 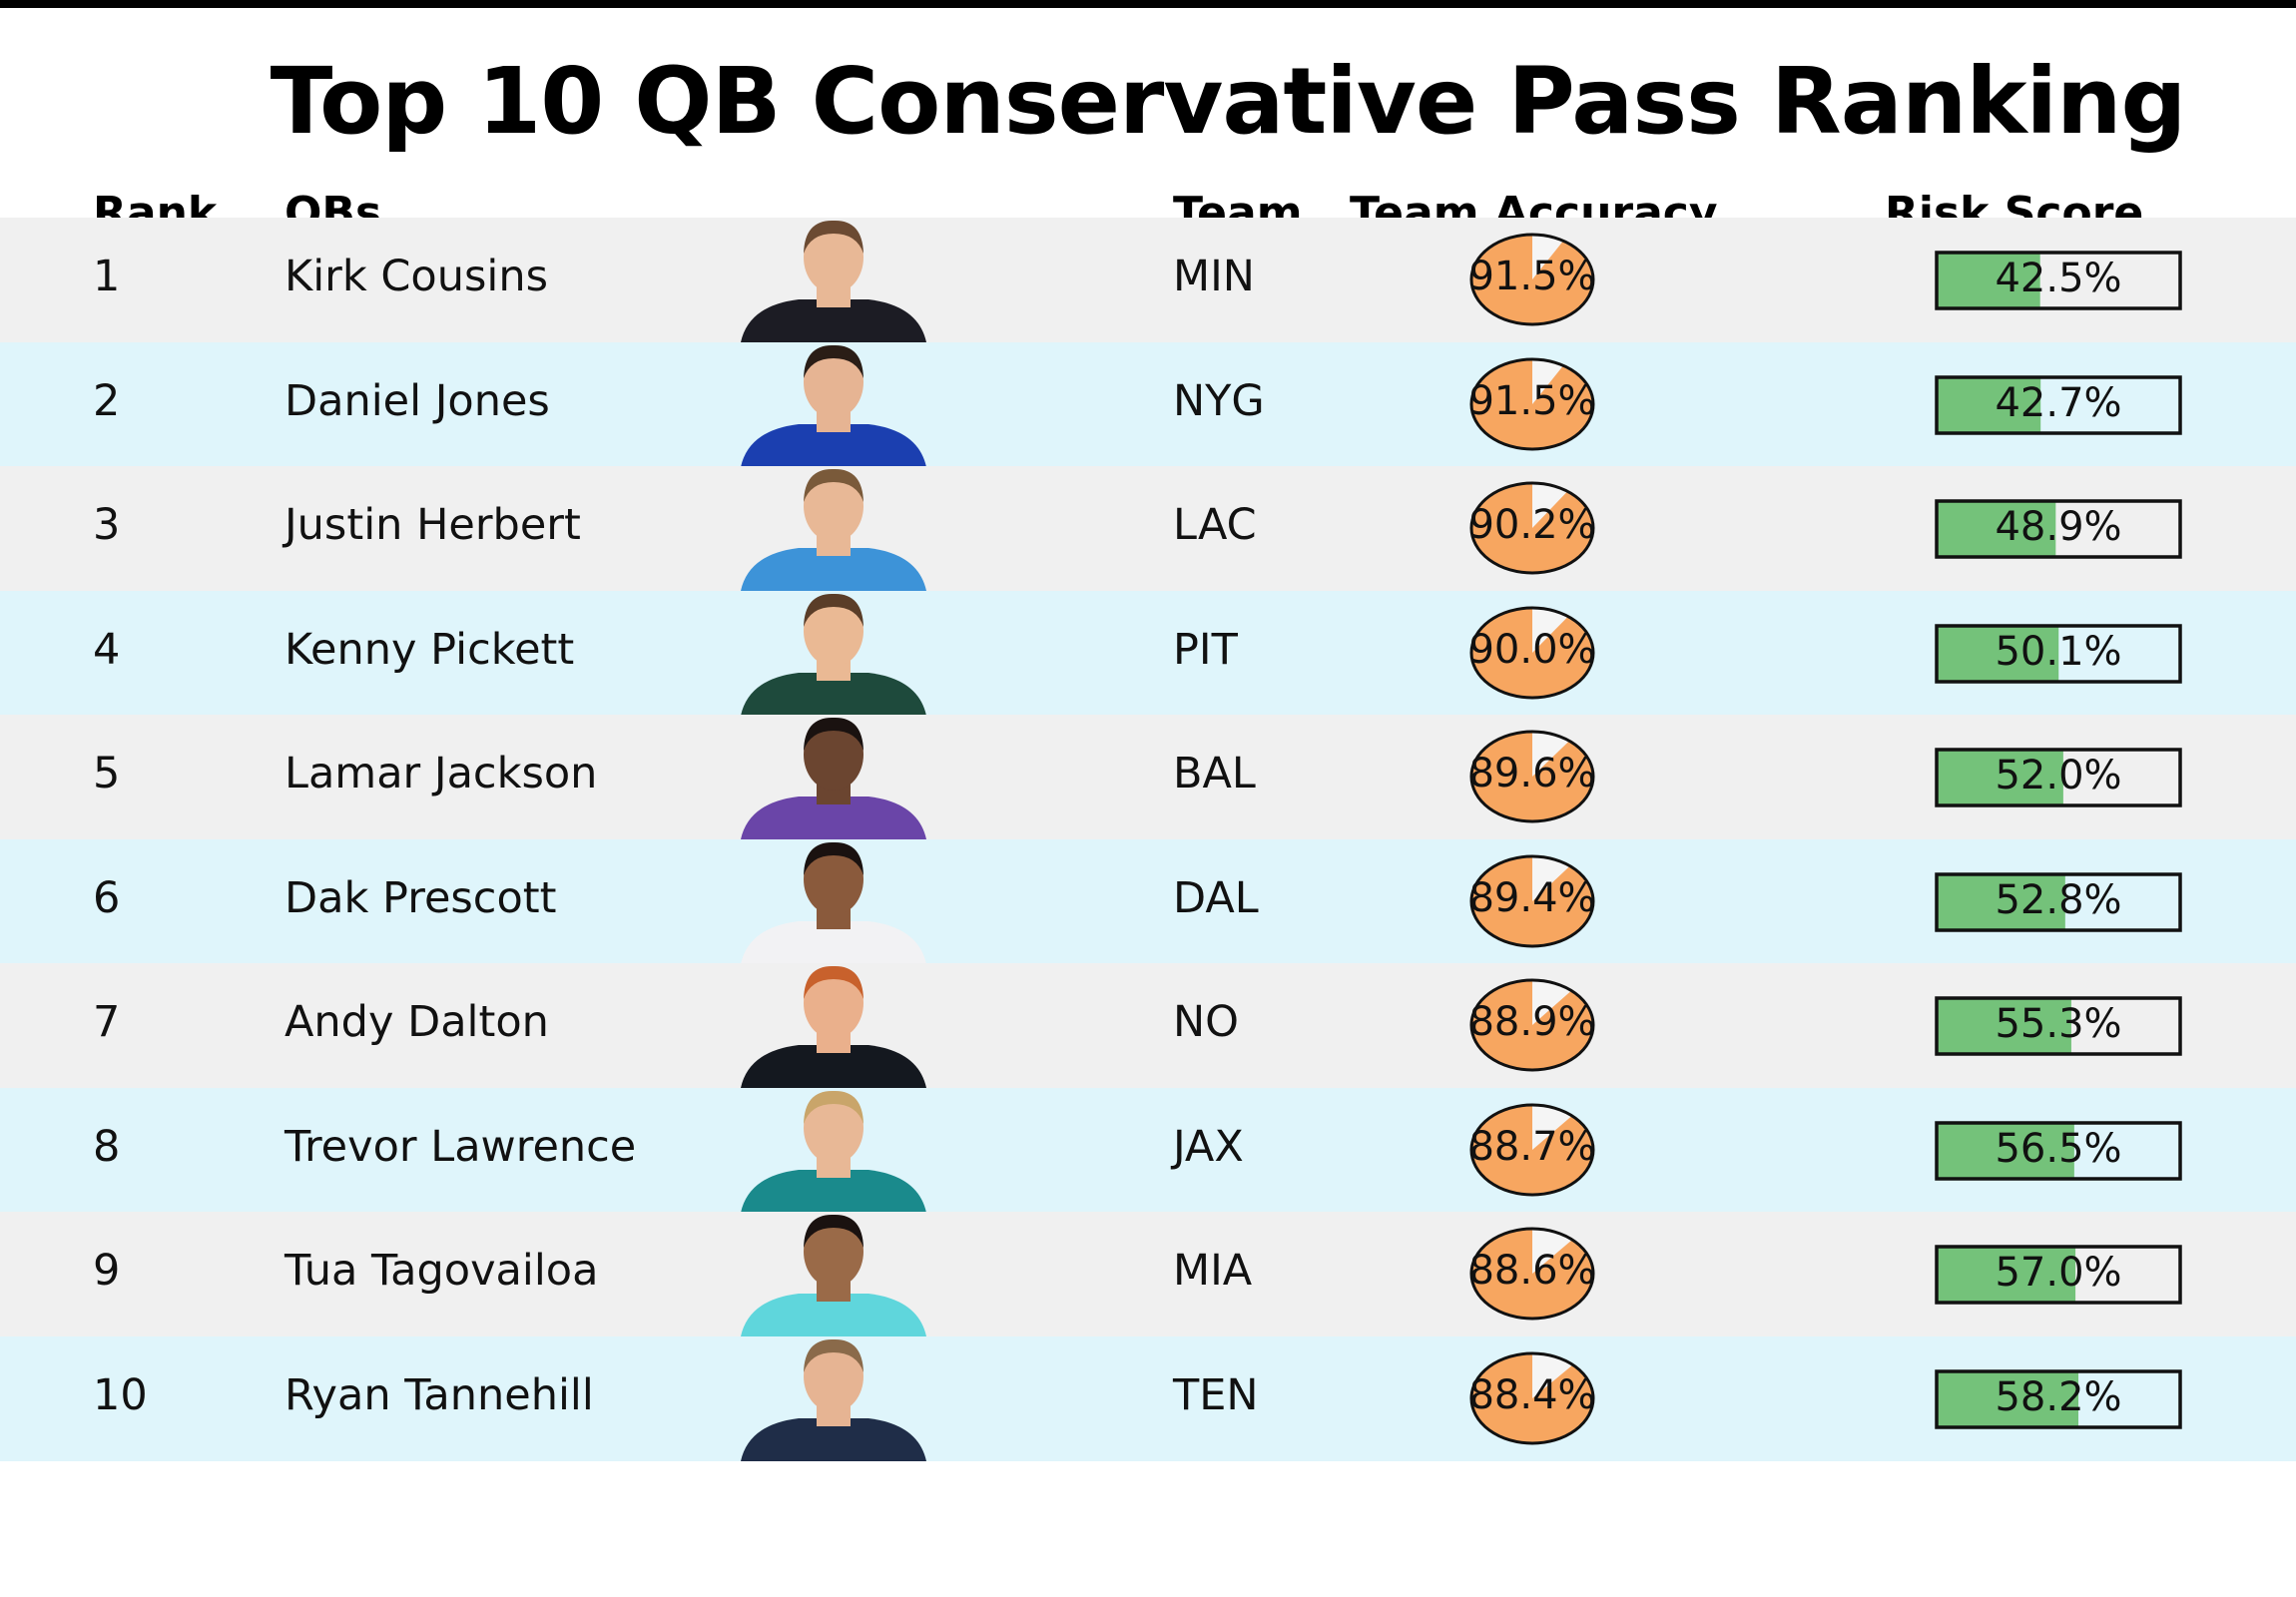 I want to click on table-row: 3 Justin Herbert LAC 90.2% 48.9%, so click(x=1148, y=528).